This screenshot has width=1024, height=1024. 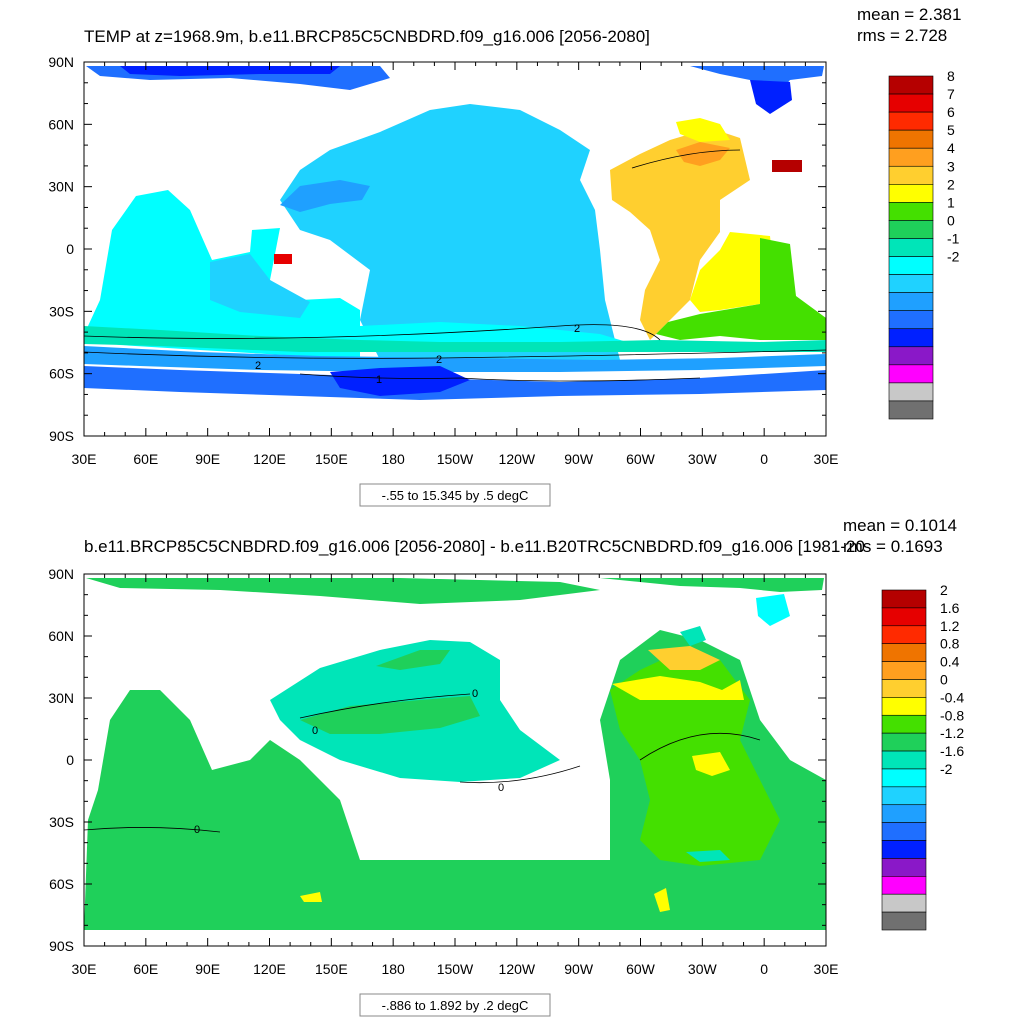 I want to click on colorbar-label: 4, so click(x=951, y=148).